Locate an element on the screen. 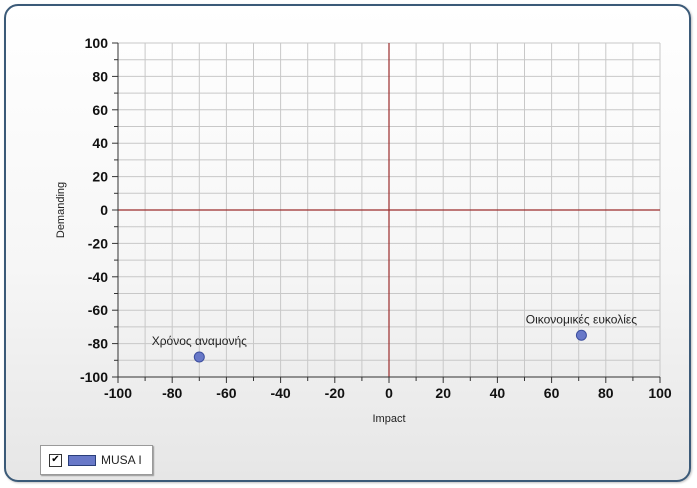 This screenshot has height=488, width=697. x-axis-title: Impact is located at coordinates (388, 419).